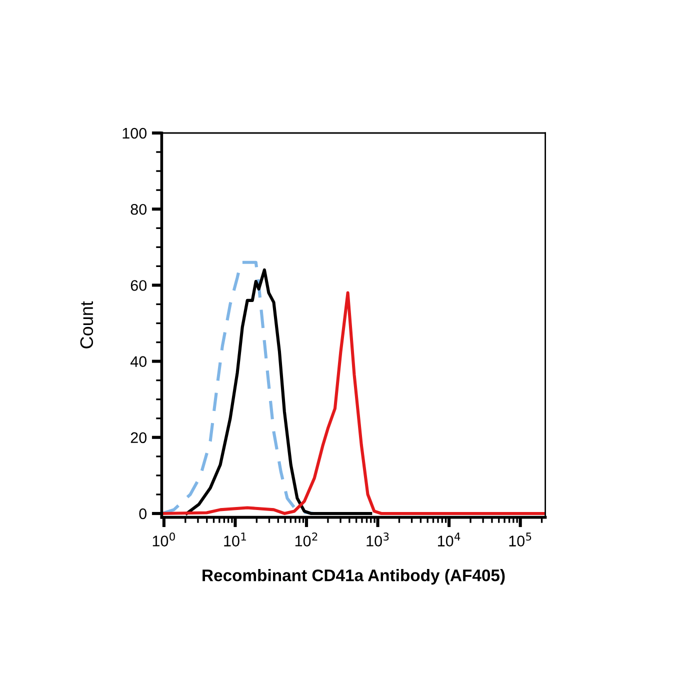 The width and height of the screenshot is (700, 700). Describe the element at coordinates (377, 539) in the screenshot. I see `x-tick-label: 10$^{3}$` at that location.